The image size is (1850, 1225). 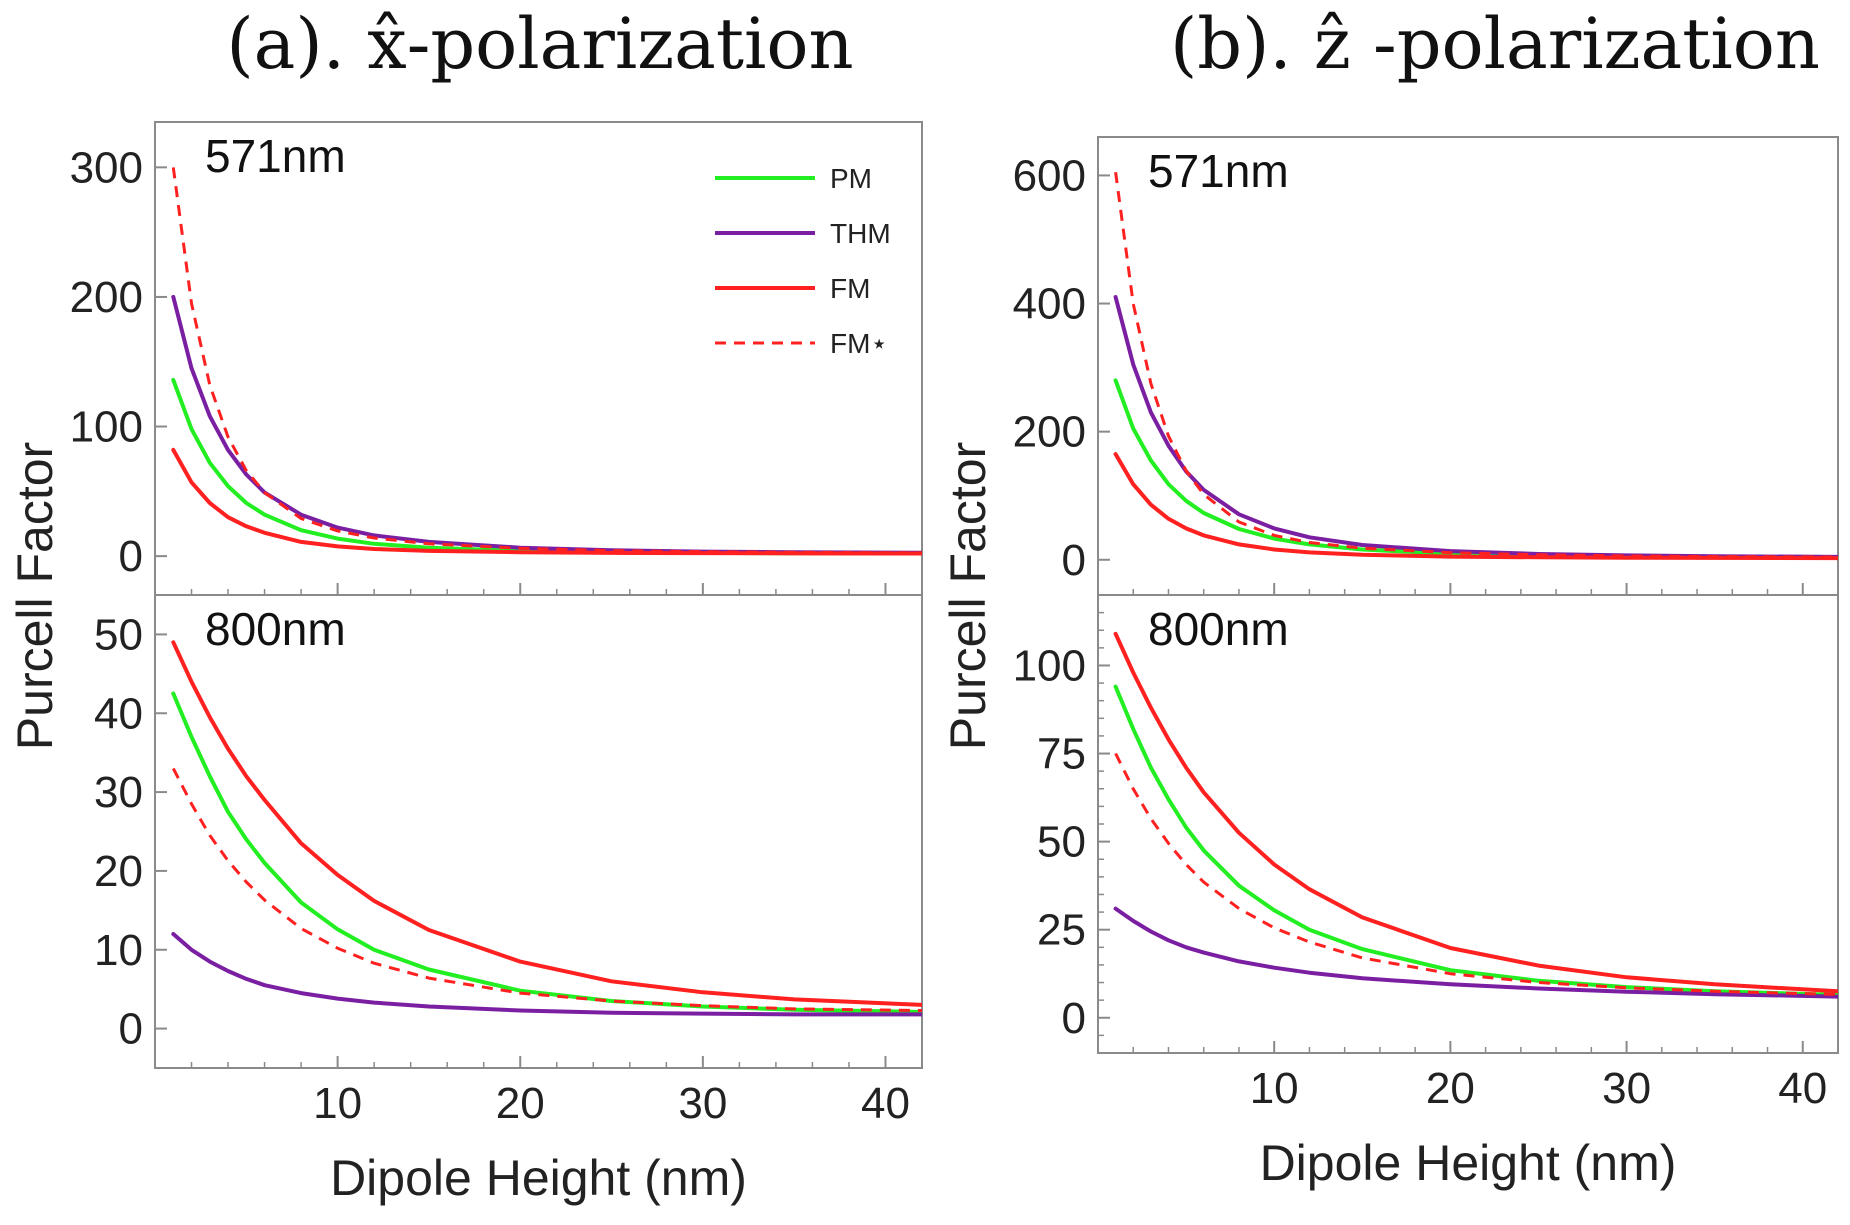 I want to click on panel-b-571nm-ytick-label: 600, so click(x=1049, y=175).